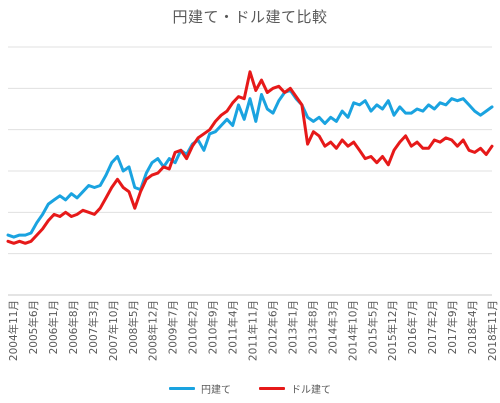 Image resolution: width=500 pixels, height=403 pixels. Describe the element at coordinates (372, 327) in the screenshot. I see `x-tick-label: 2015年5月` at that location.